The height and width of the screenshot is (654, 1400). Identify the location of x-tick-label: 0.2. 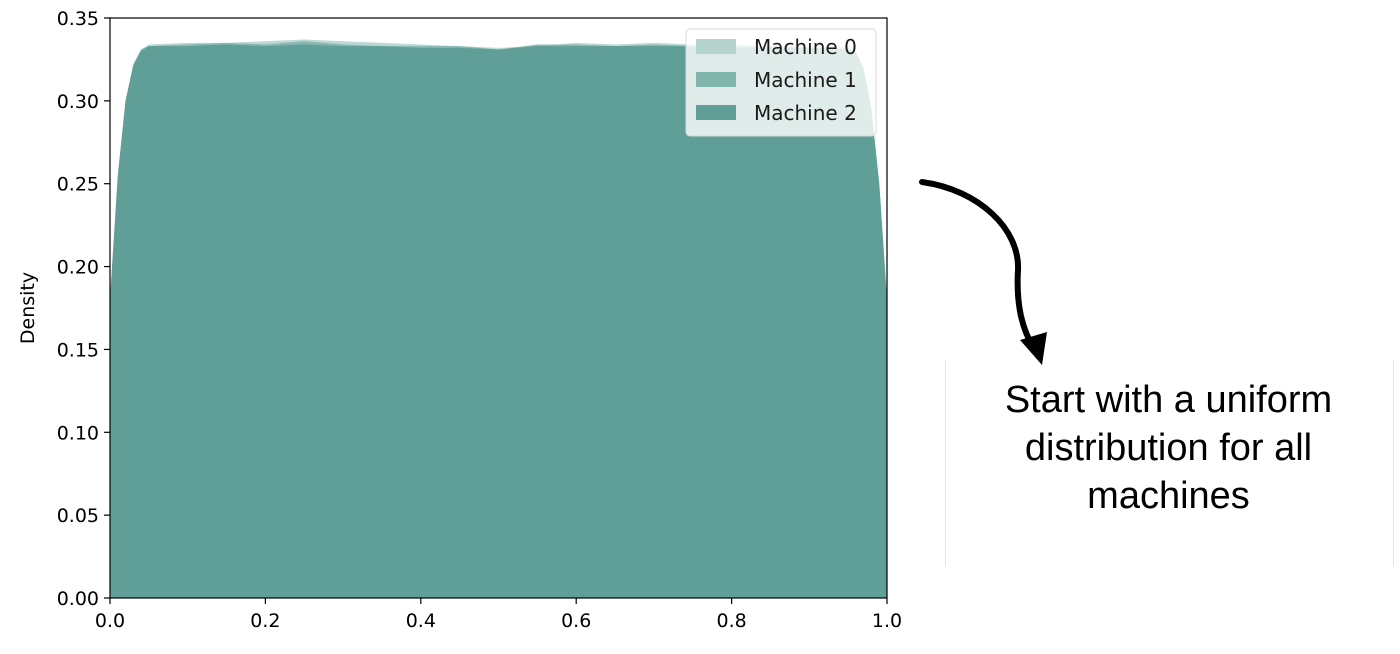
(265, 621).